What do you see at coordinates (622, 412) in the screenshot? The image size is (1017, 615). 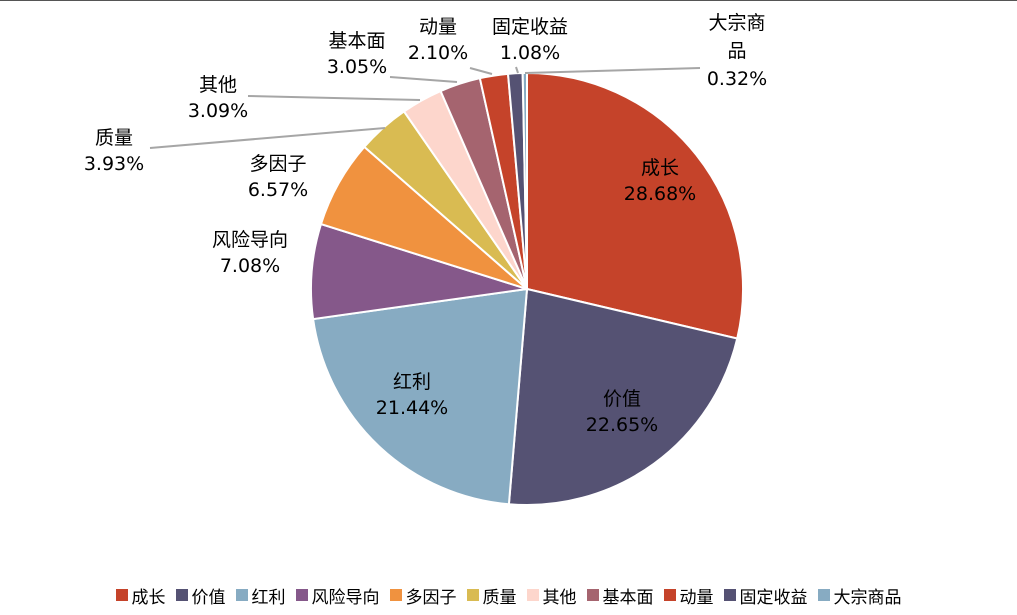 I see `data-label: 价值 22.65%` at bounding box center [622, 412].